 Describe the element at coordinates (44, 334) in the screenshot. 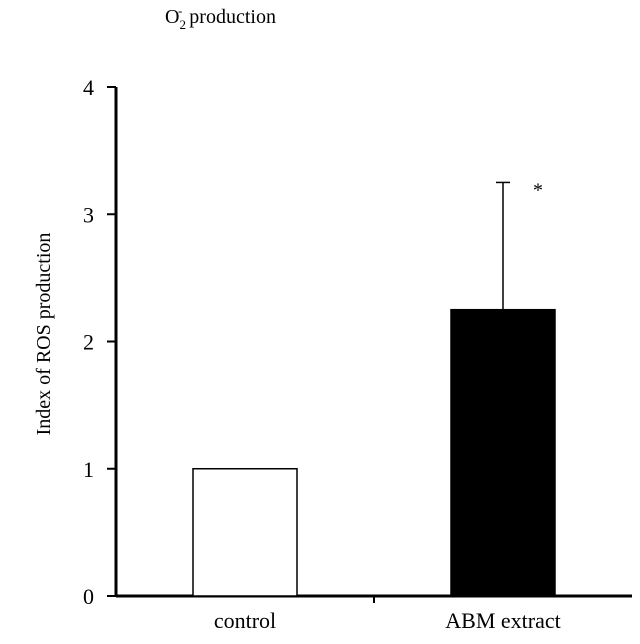

I see `y-axis-label: Index of ROS production` at that location.